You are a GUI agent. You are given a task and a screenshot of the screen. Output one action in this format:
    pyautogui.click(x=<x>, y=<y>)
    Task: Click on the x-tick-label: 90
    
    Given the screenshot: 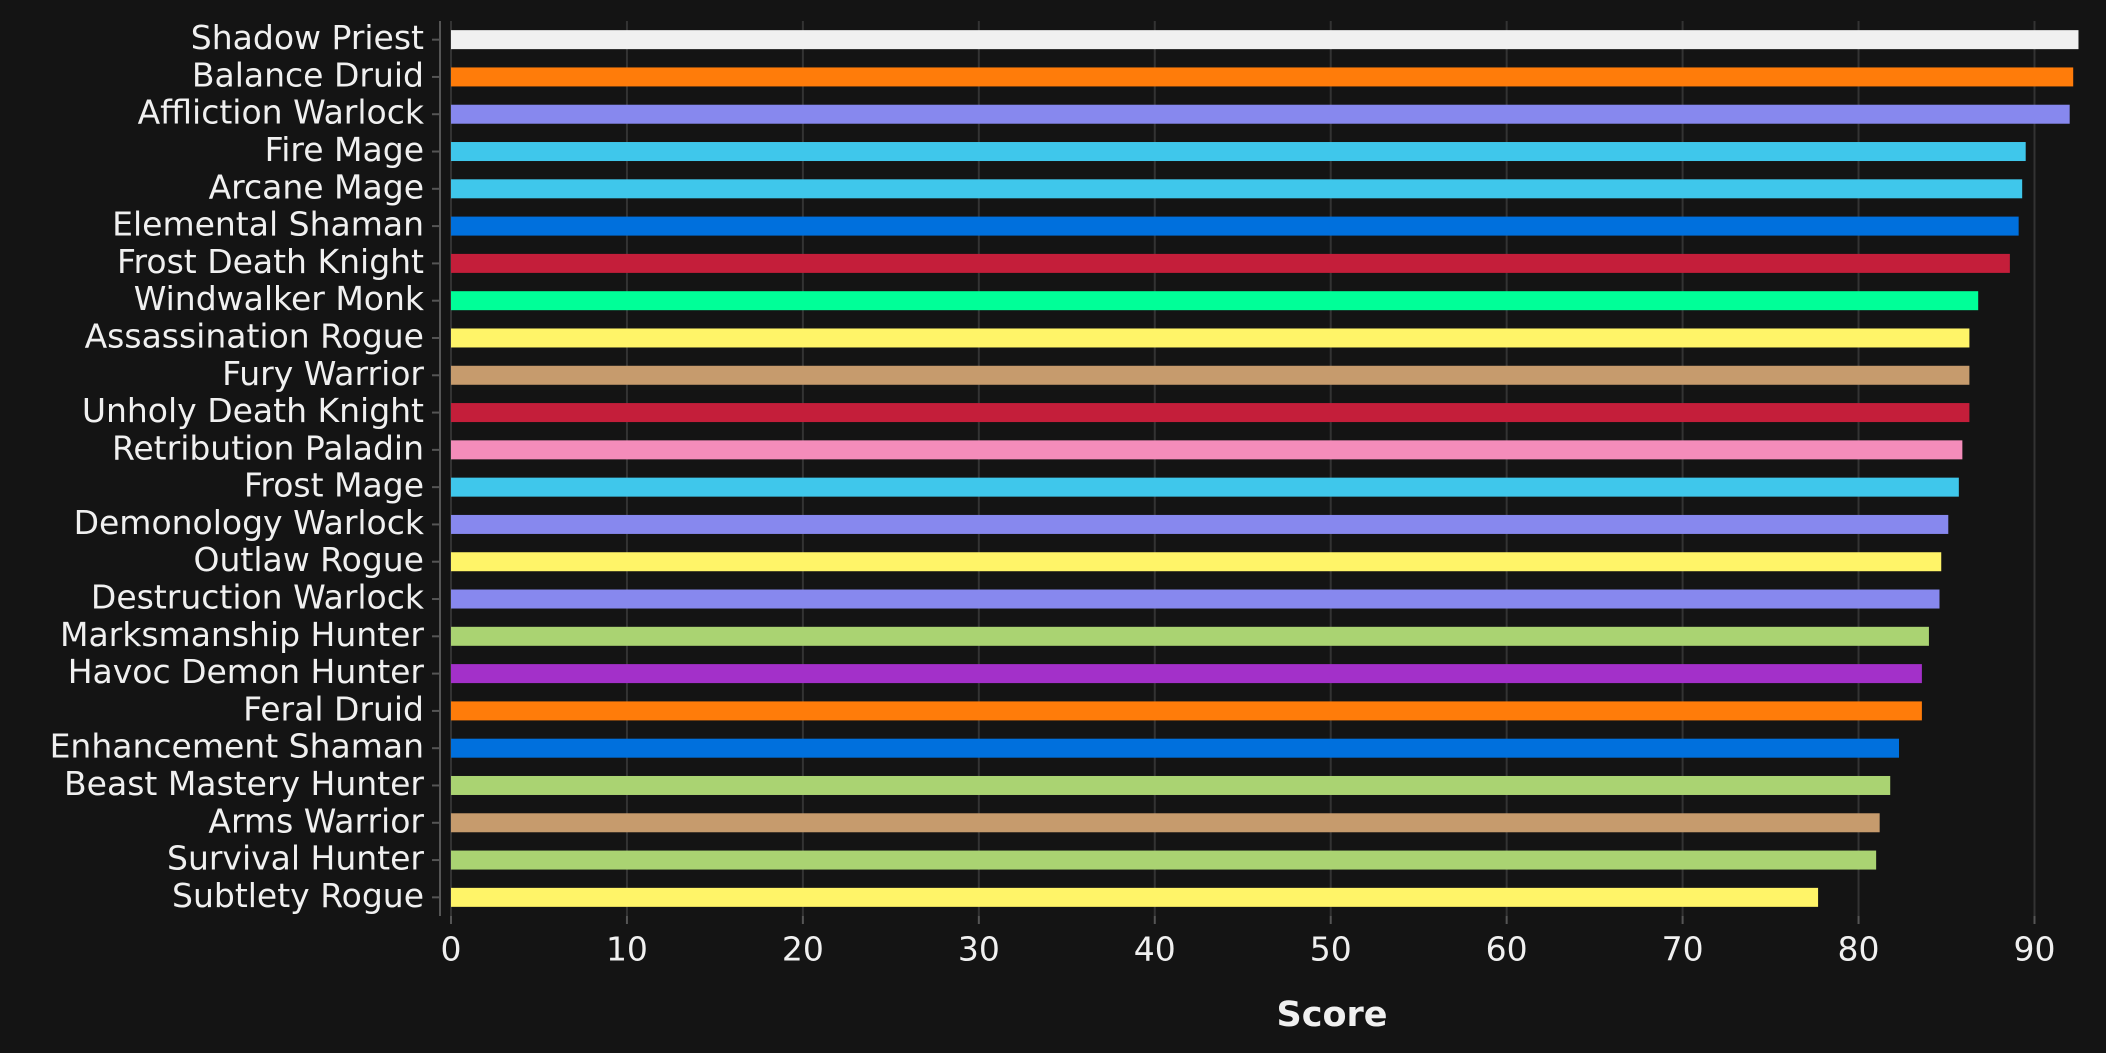 What is the action you would take?
    pyautogui.click(x=2034, y=949)
    